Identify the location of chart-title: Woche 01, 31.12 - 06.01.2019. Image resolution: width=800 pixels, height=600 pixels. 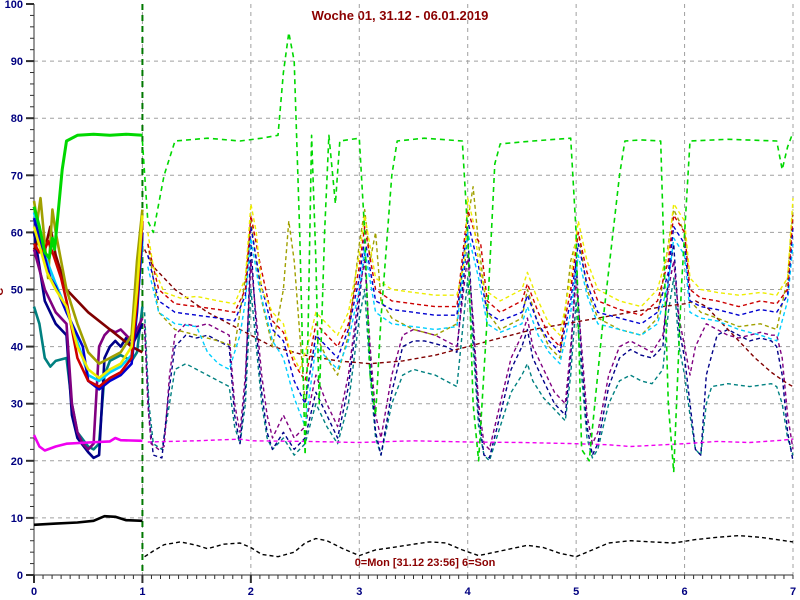
(400, 15).